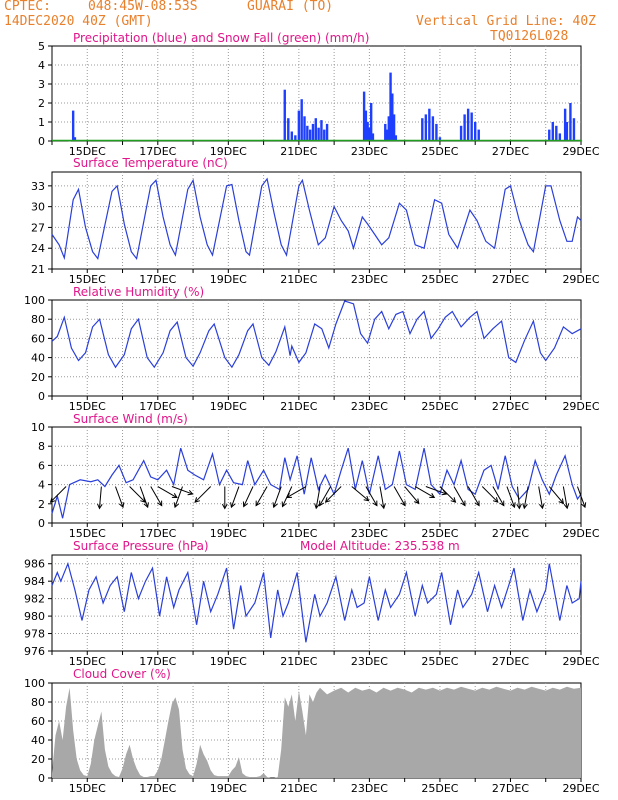  What do you see at coordinates (34, 599) in the screenshot?
I see `y-tick-label: 982` at bounding box center [34, 599].